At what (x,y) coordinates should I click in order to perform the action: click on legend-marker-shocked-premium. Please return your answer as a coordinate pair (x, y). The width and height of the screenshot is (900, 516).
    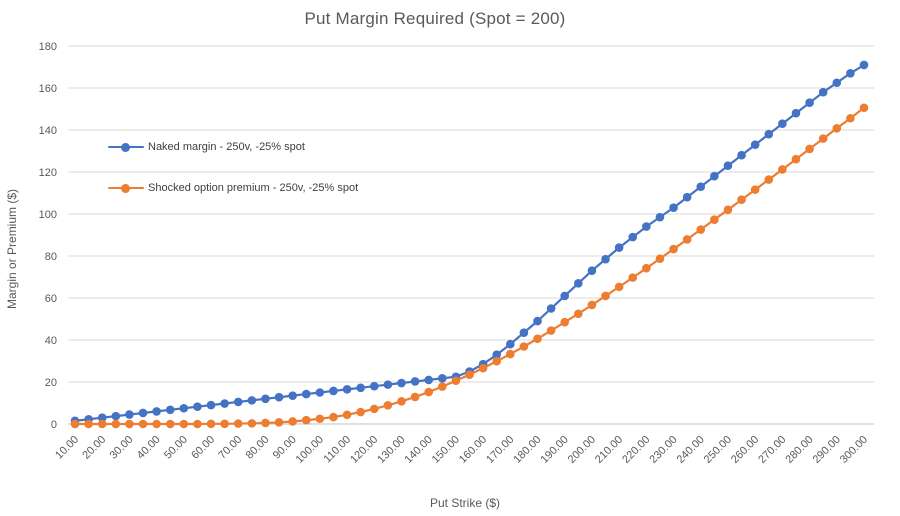
    Looking at the image, I should click on (126, 188).